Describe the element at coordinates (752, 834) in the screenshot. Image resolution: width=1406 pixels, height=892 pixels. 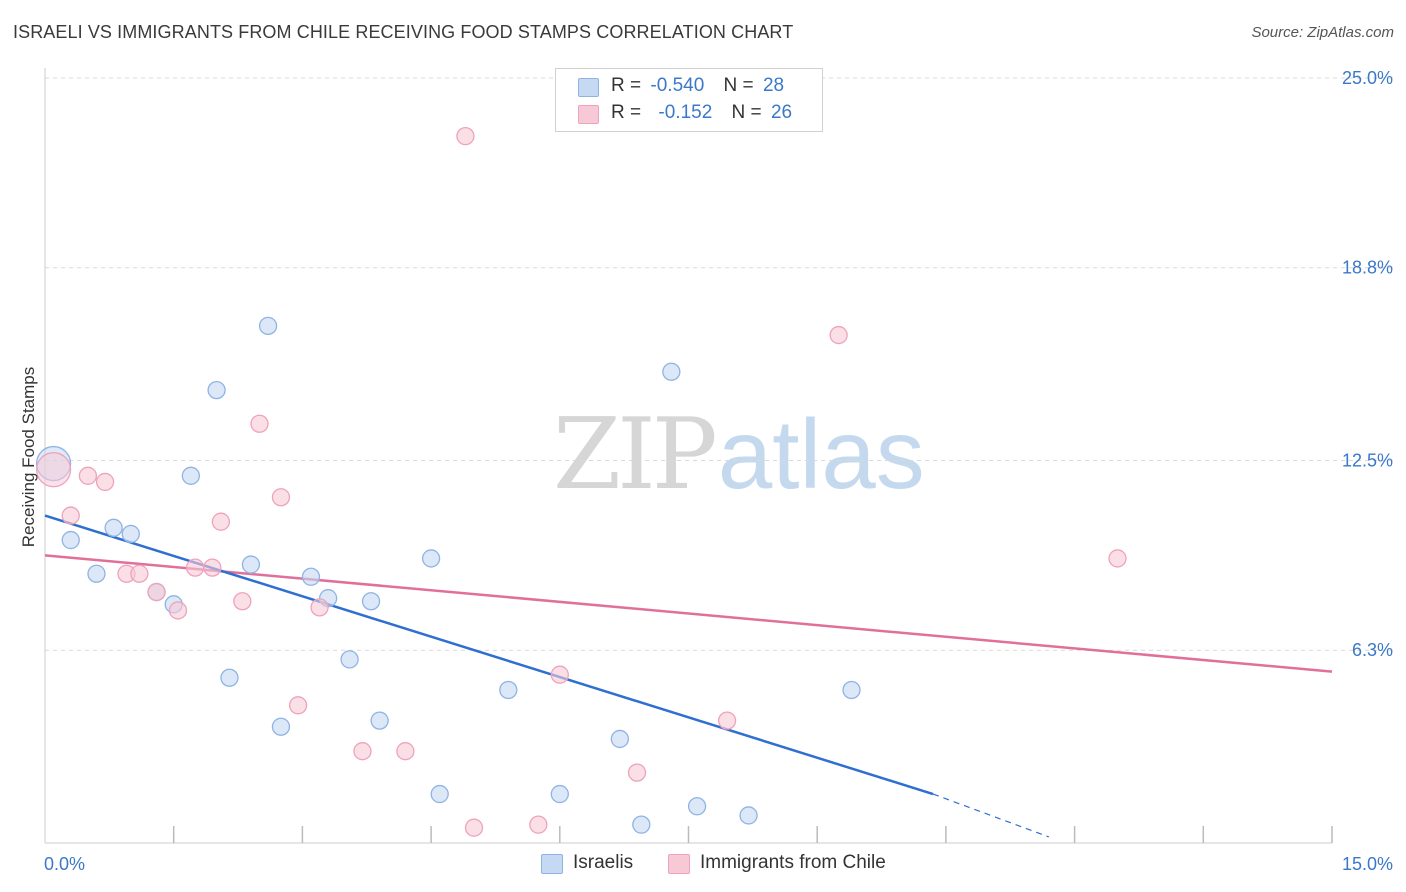
I see `x-tick-marks` at that location.